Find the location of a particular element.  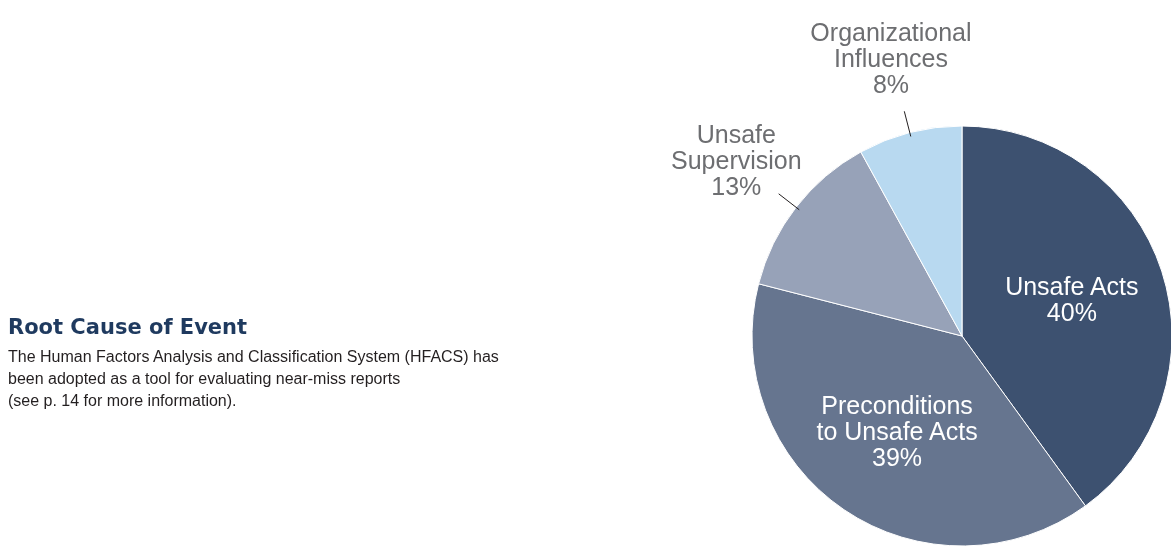

data-label: 39% is located at coordinates (897, 456).